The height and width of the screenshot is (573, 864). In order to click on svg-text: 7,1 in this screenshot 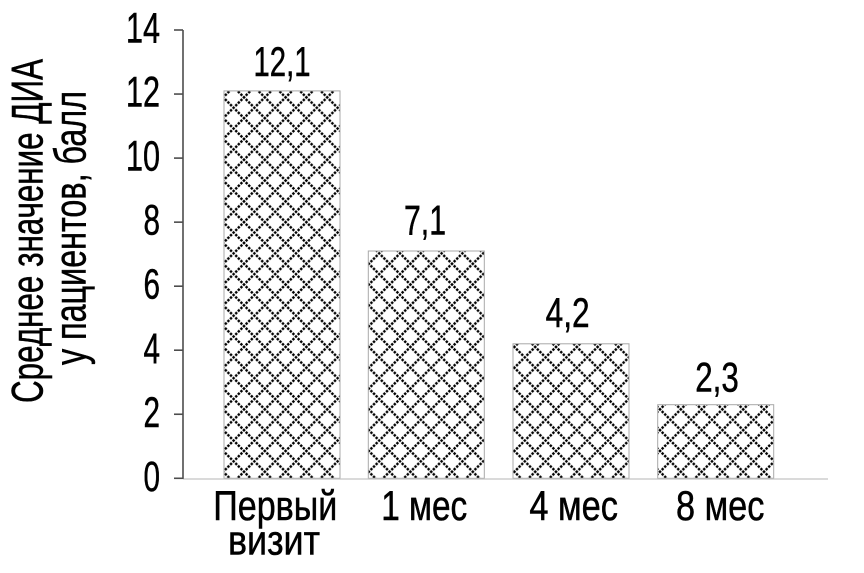, I will do `click(425, 220)`.